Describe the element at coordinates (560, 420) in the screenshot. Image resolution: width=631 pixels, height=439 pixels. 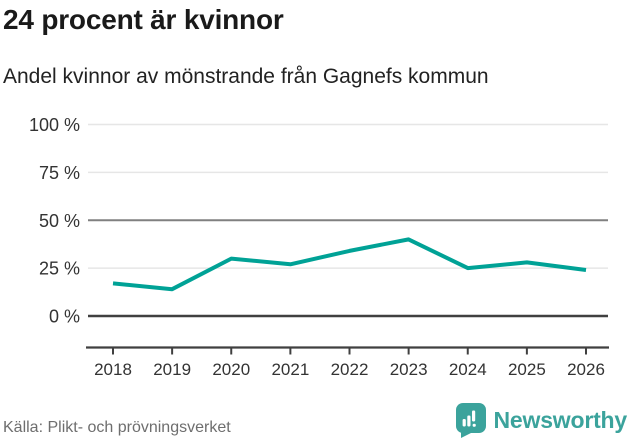
I see `brand-name: Newsworthy` at that location.